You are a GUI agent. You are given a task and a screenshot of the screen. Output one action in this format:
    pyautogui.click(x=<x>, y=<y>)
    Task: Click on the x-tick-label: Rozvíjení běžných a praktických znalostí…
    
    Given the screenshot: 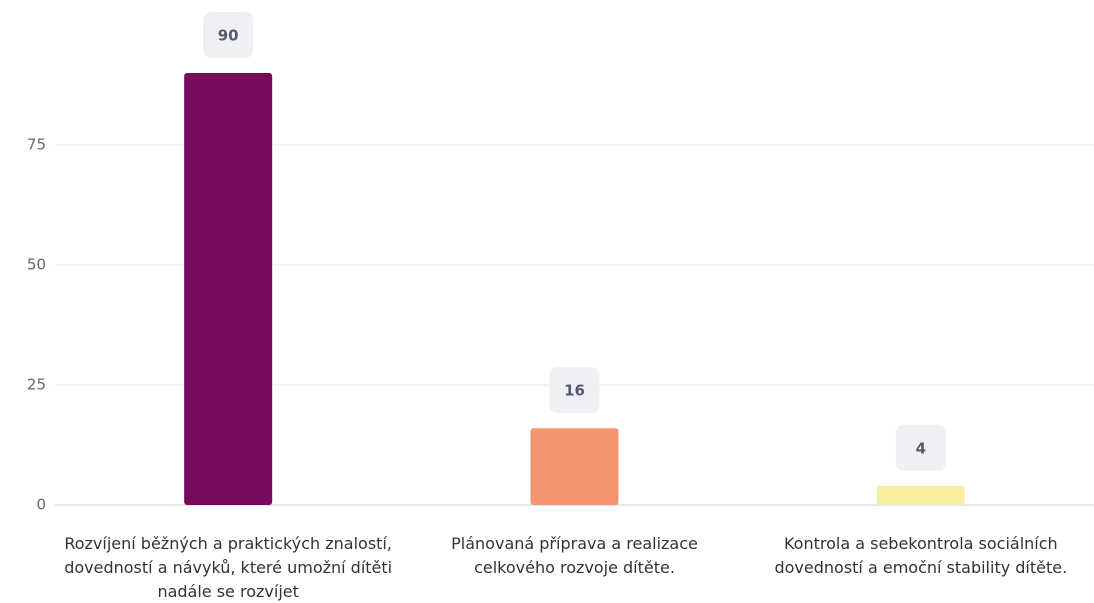 What is the action you would take?
    pyautogui.click(x=228, y=567)
    